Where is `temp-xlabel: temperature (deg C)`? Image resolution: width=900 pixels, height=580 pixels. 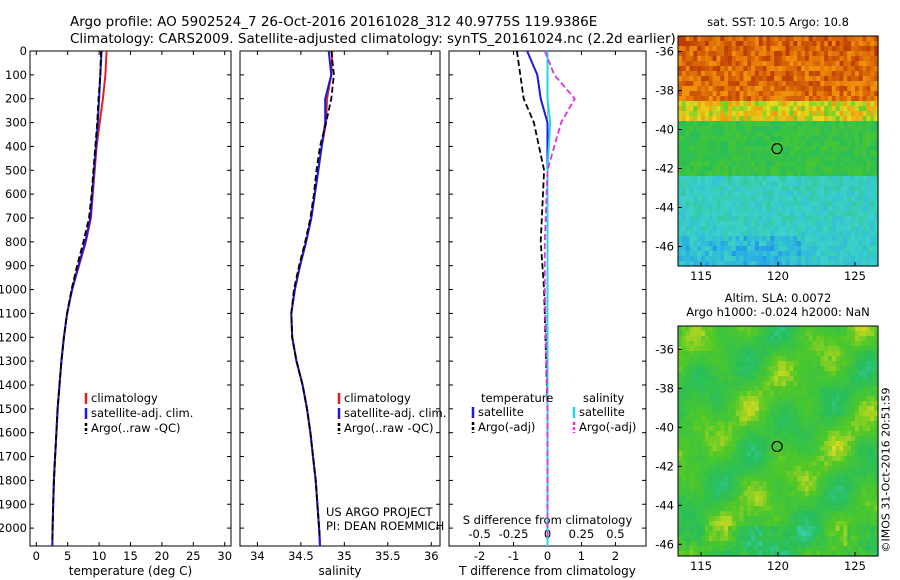
temp-xlabel: temperature (deg C) is located at coordinates (130, 571).